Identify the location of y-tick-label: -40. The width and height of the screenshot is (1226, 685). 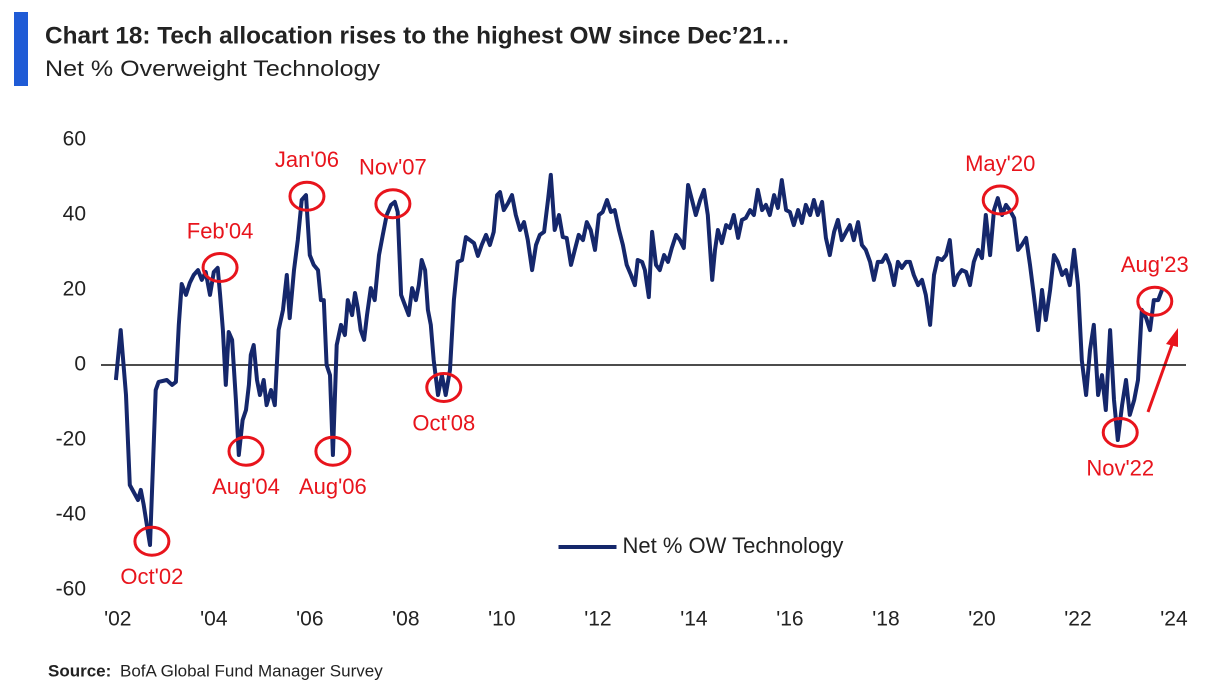
(71, 514).